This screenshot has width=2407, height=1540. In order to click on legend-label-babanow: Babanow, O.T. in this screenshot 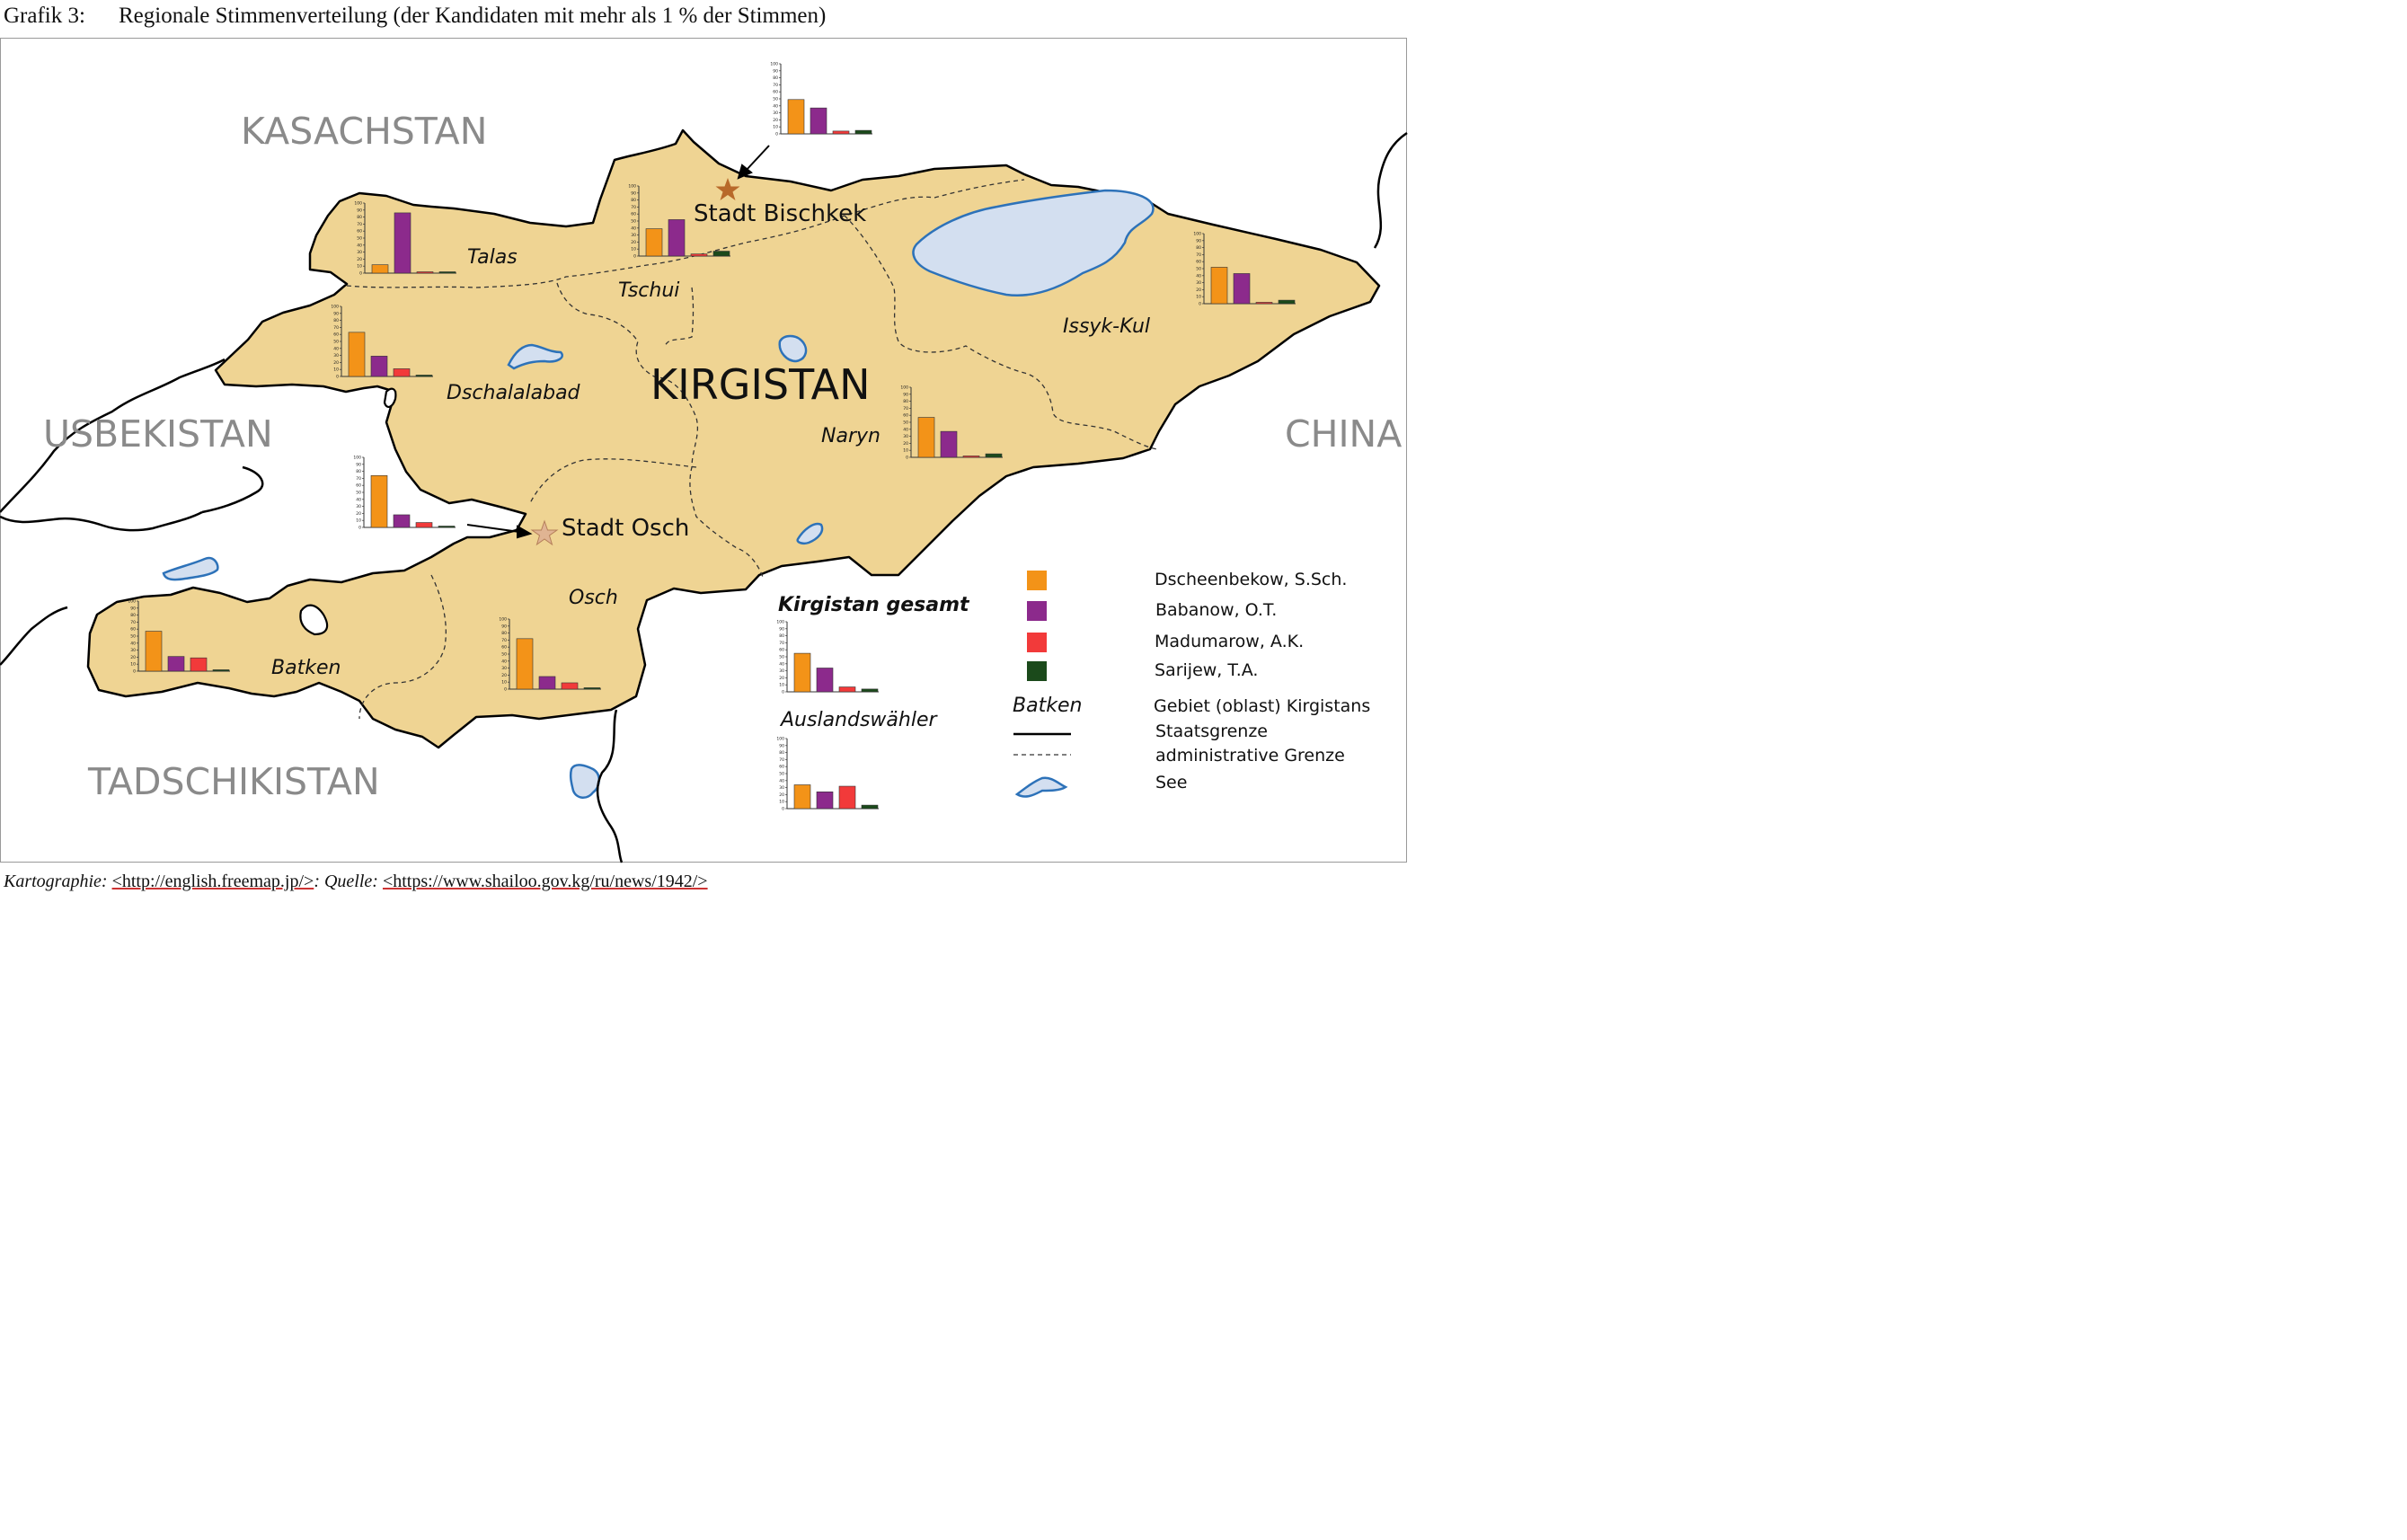, I will do `click(1216, 610)`.